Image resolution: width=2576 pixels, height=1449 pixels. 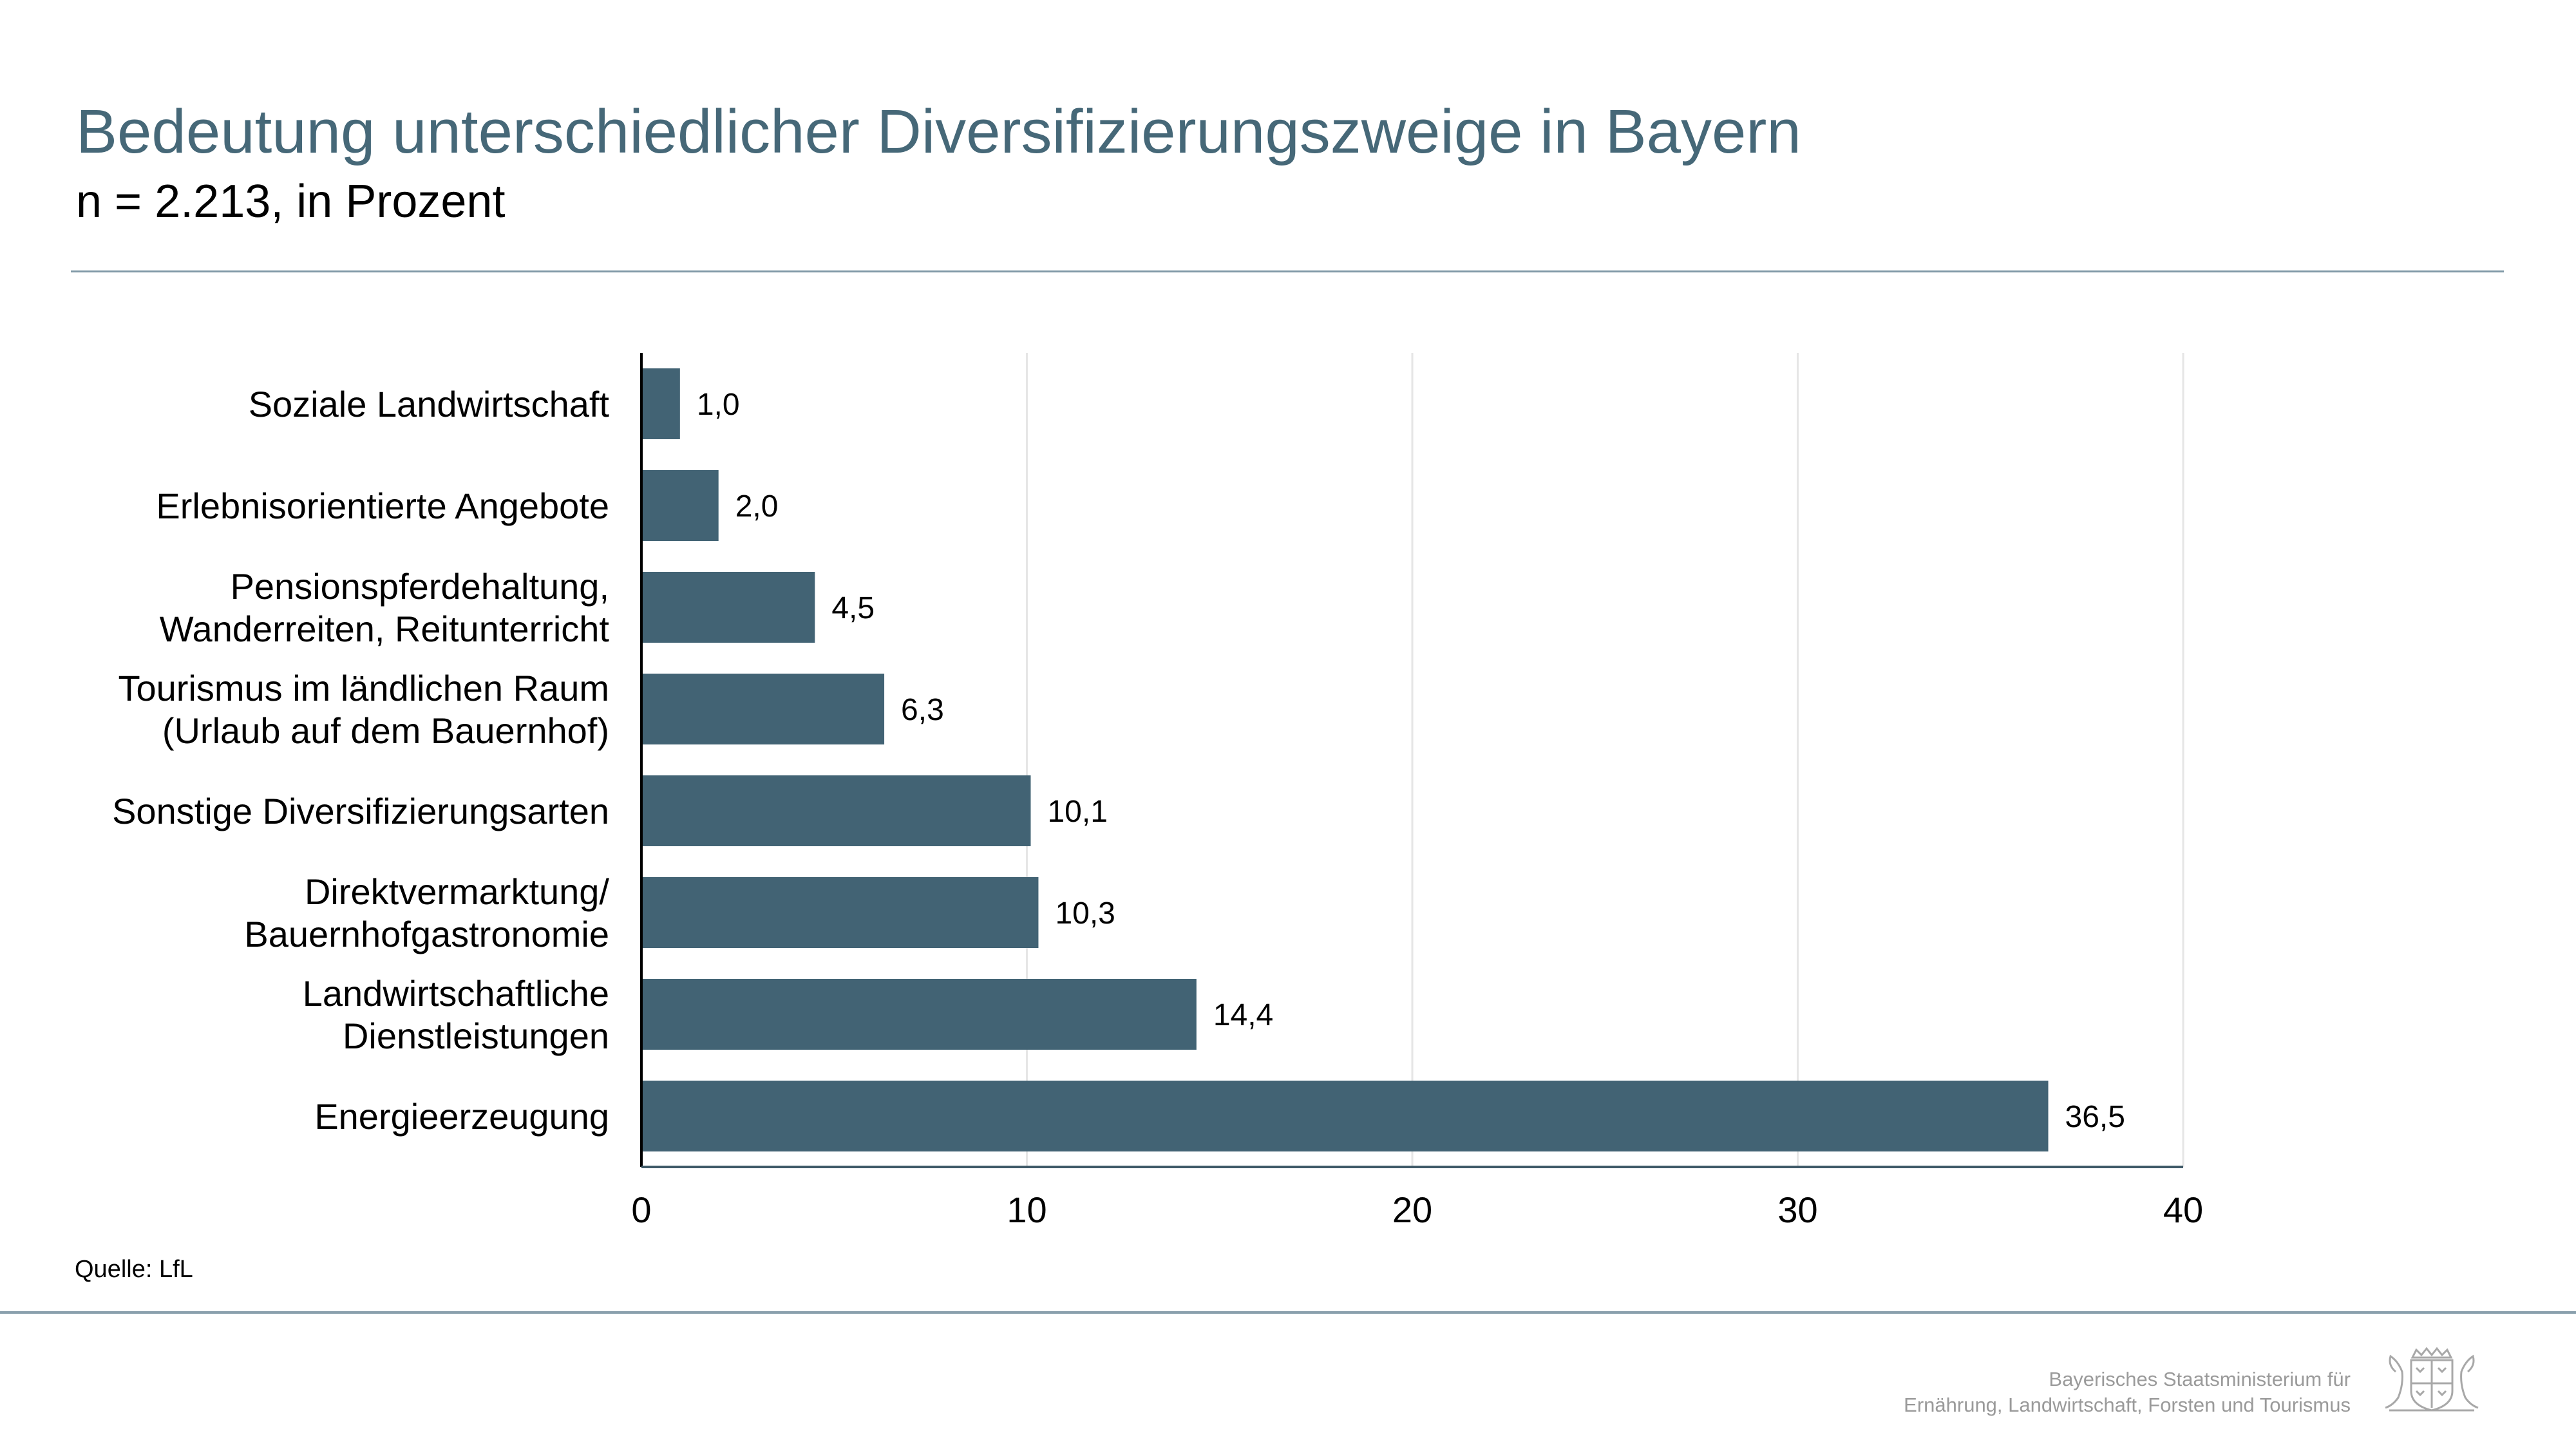 I want to click on category-label-6-1: Dienstleistungen, so click(x=476, y=1036).